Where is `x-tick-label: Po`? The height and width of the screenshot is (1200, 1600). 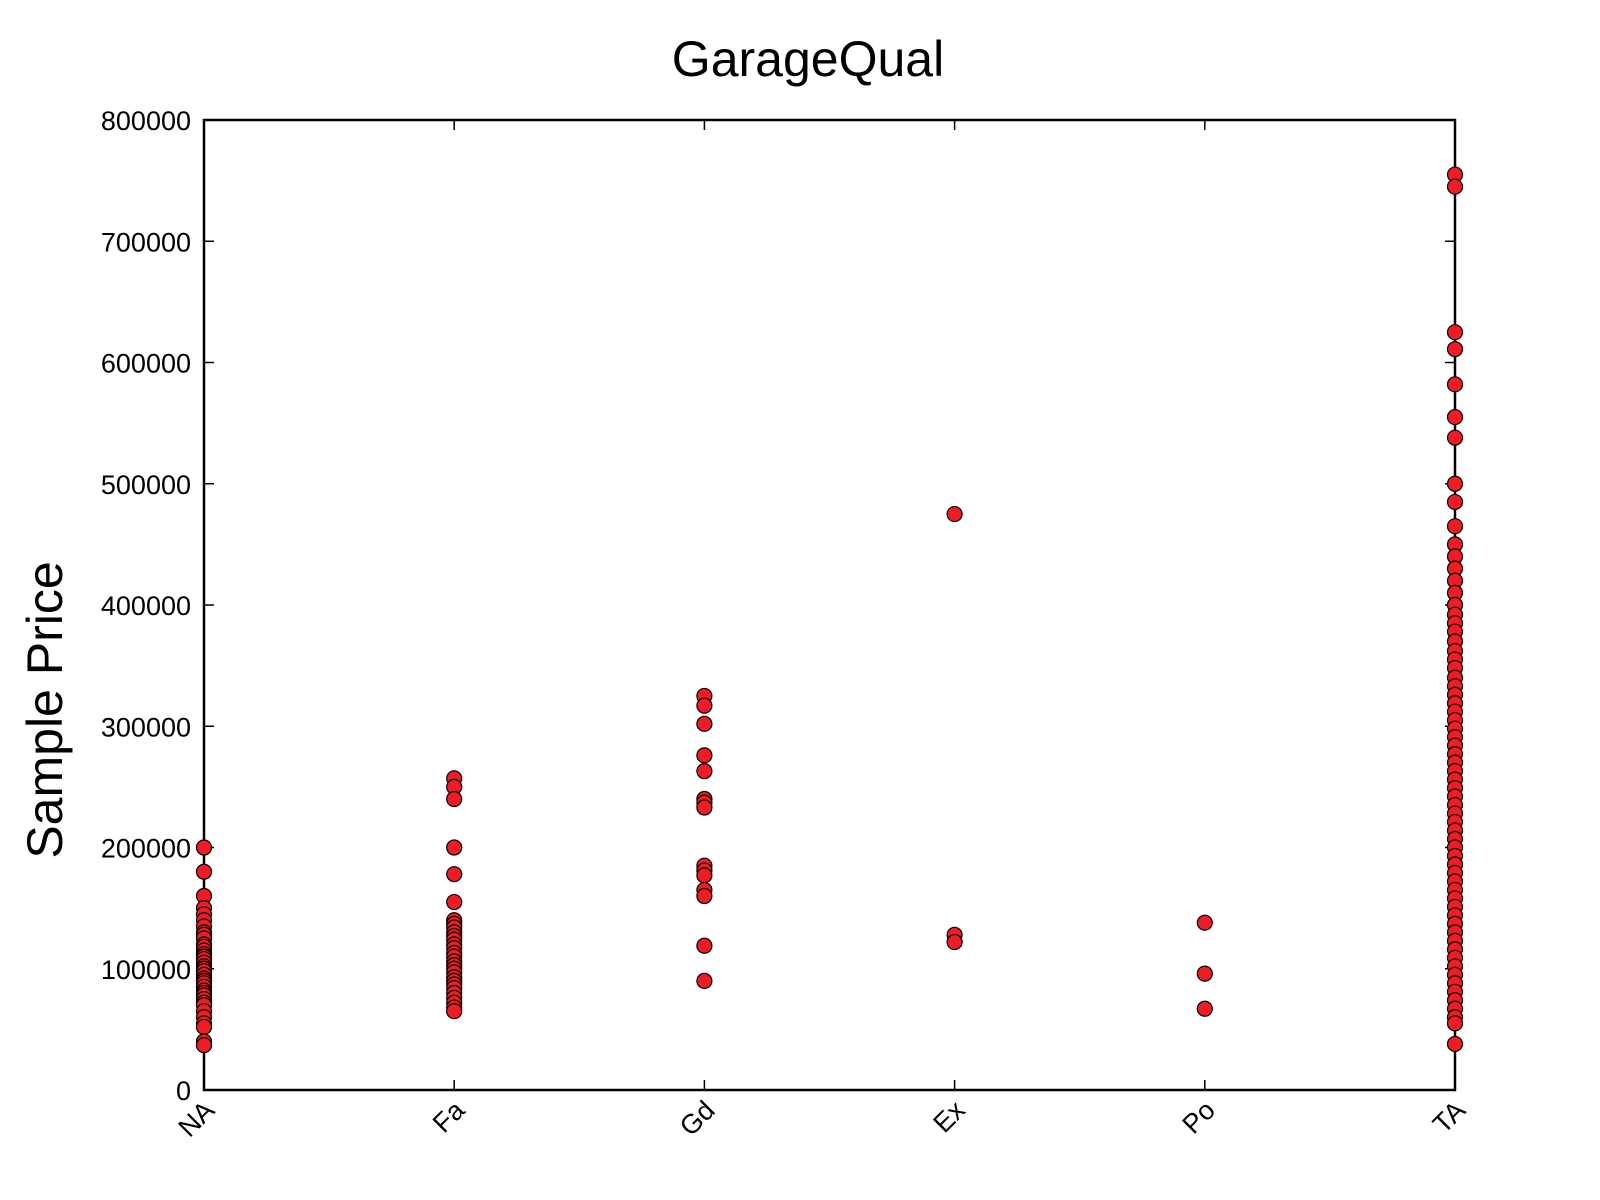 x-tick-label: Po is located at coordinates (1198, 1117).